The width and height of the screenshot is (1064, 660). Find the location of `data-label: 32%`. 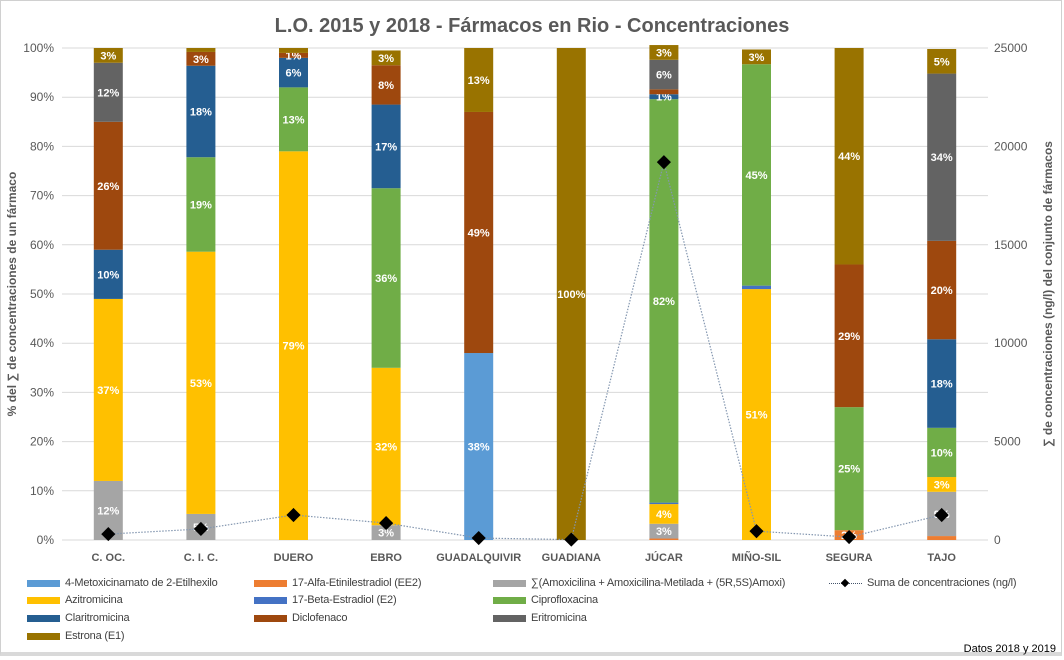

data-label: 32% is located at coordinates (386, 448).